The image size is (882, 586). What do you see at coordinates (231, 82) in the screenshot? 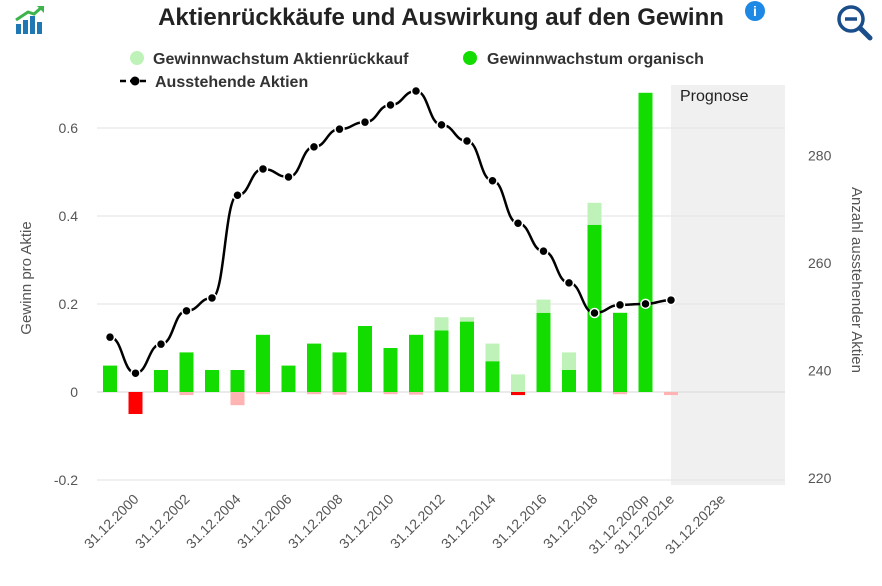
I see `legend-label-shares: Ausstehende Aktien` at bounding box center [231, 82].